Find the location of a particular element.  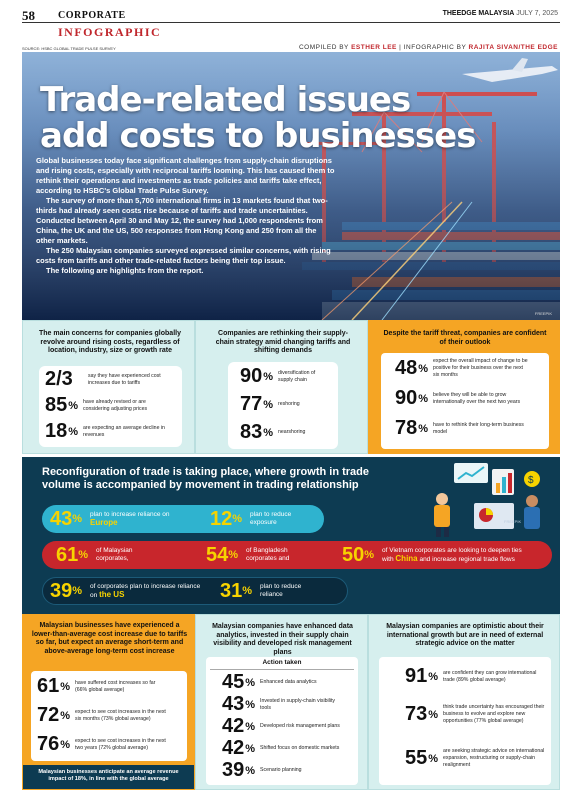

pill-row-europe is located at coordinates (183, 519).